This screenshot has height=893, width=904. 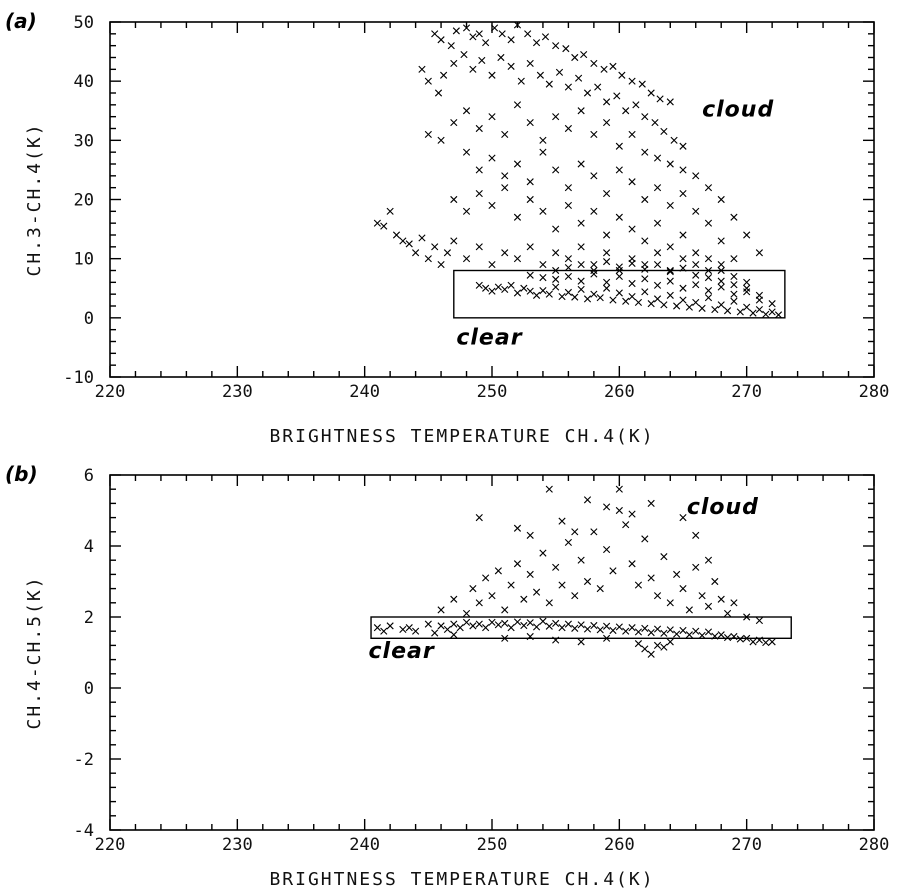 I want to click on y-tick-label: 40, so click(x=84, y=82).